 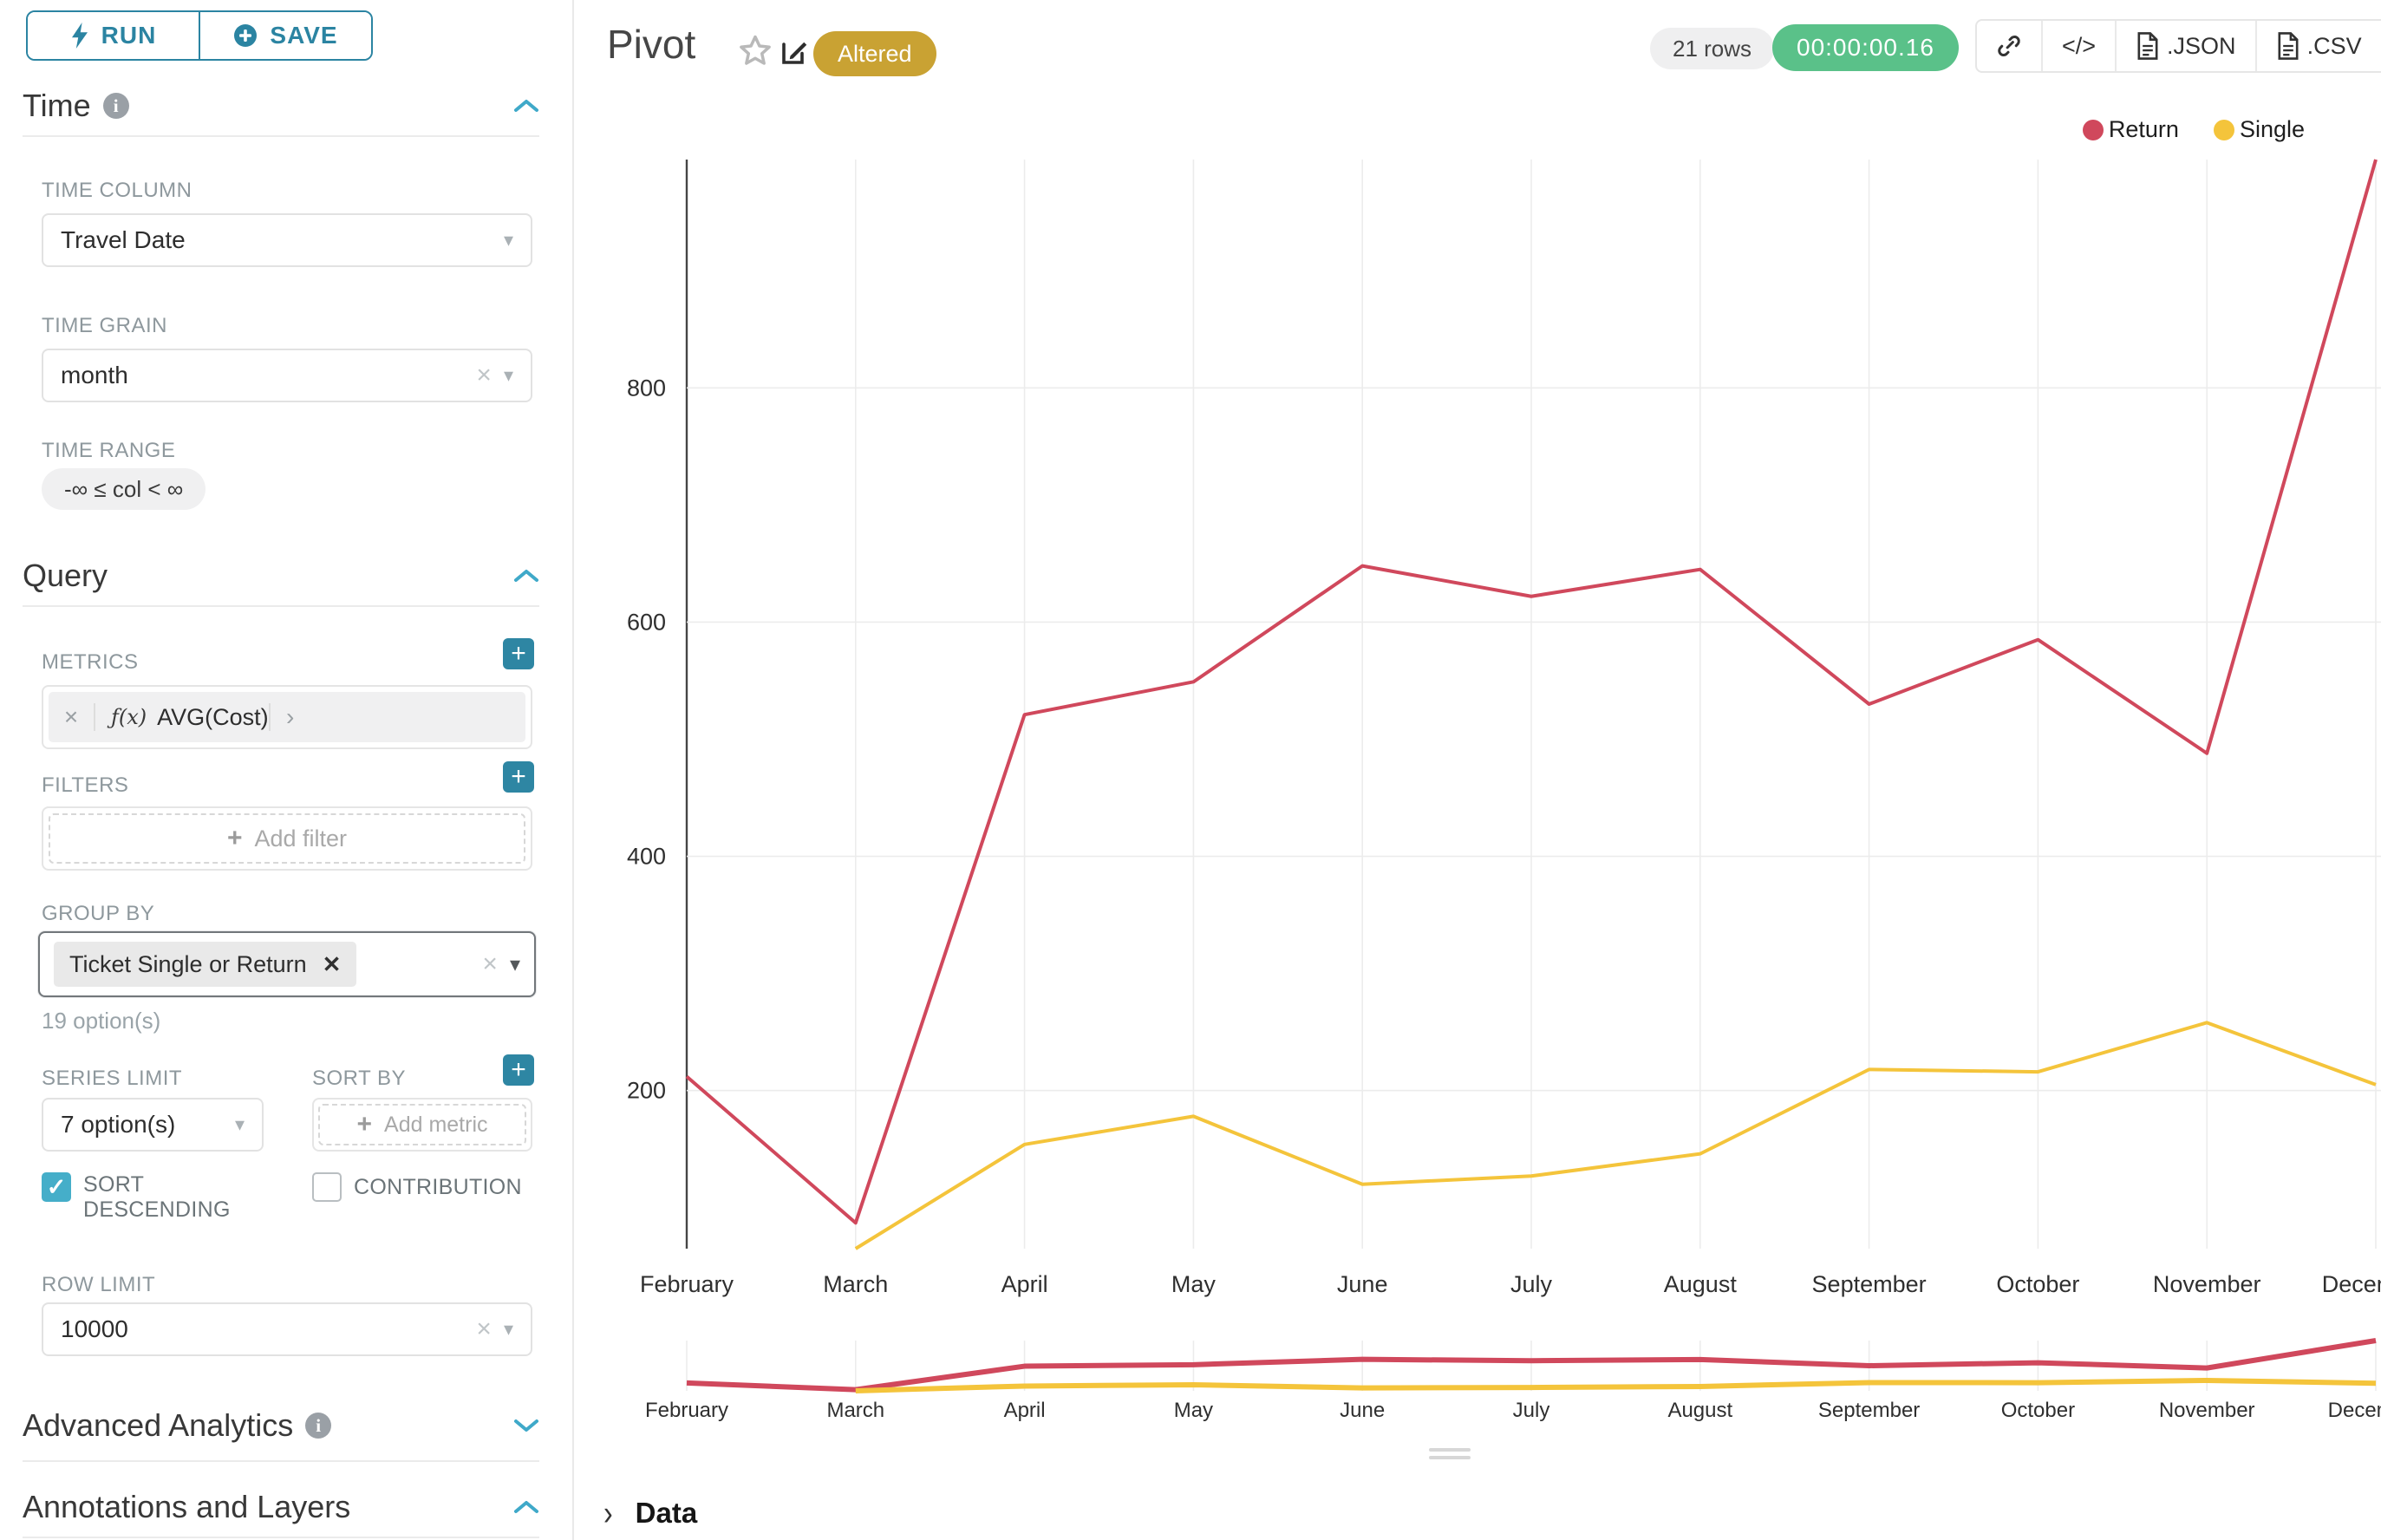 I want to click on time-grain-select: month × ▾, so click(x=287, y=375).